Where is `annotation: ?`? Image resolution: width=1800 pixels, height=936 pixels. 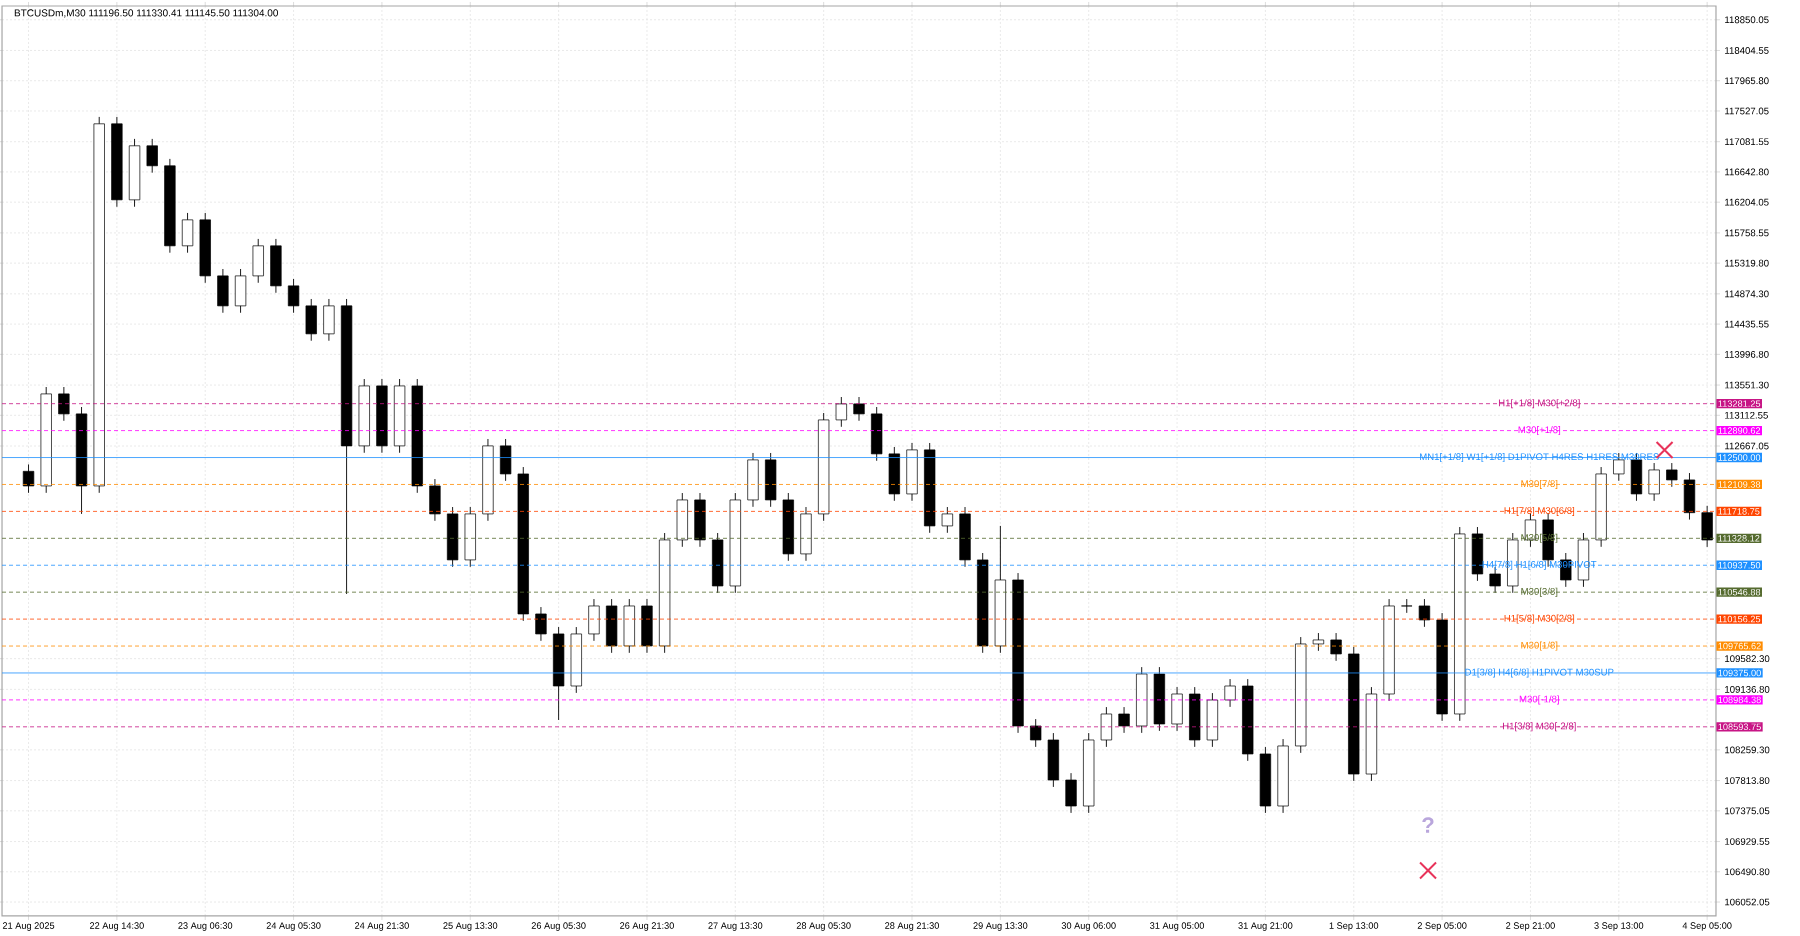
annotation: ? is located at coordinates (1428, 825).